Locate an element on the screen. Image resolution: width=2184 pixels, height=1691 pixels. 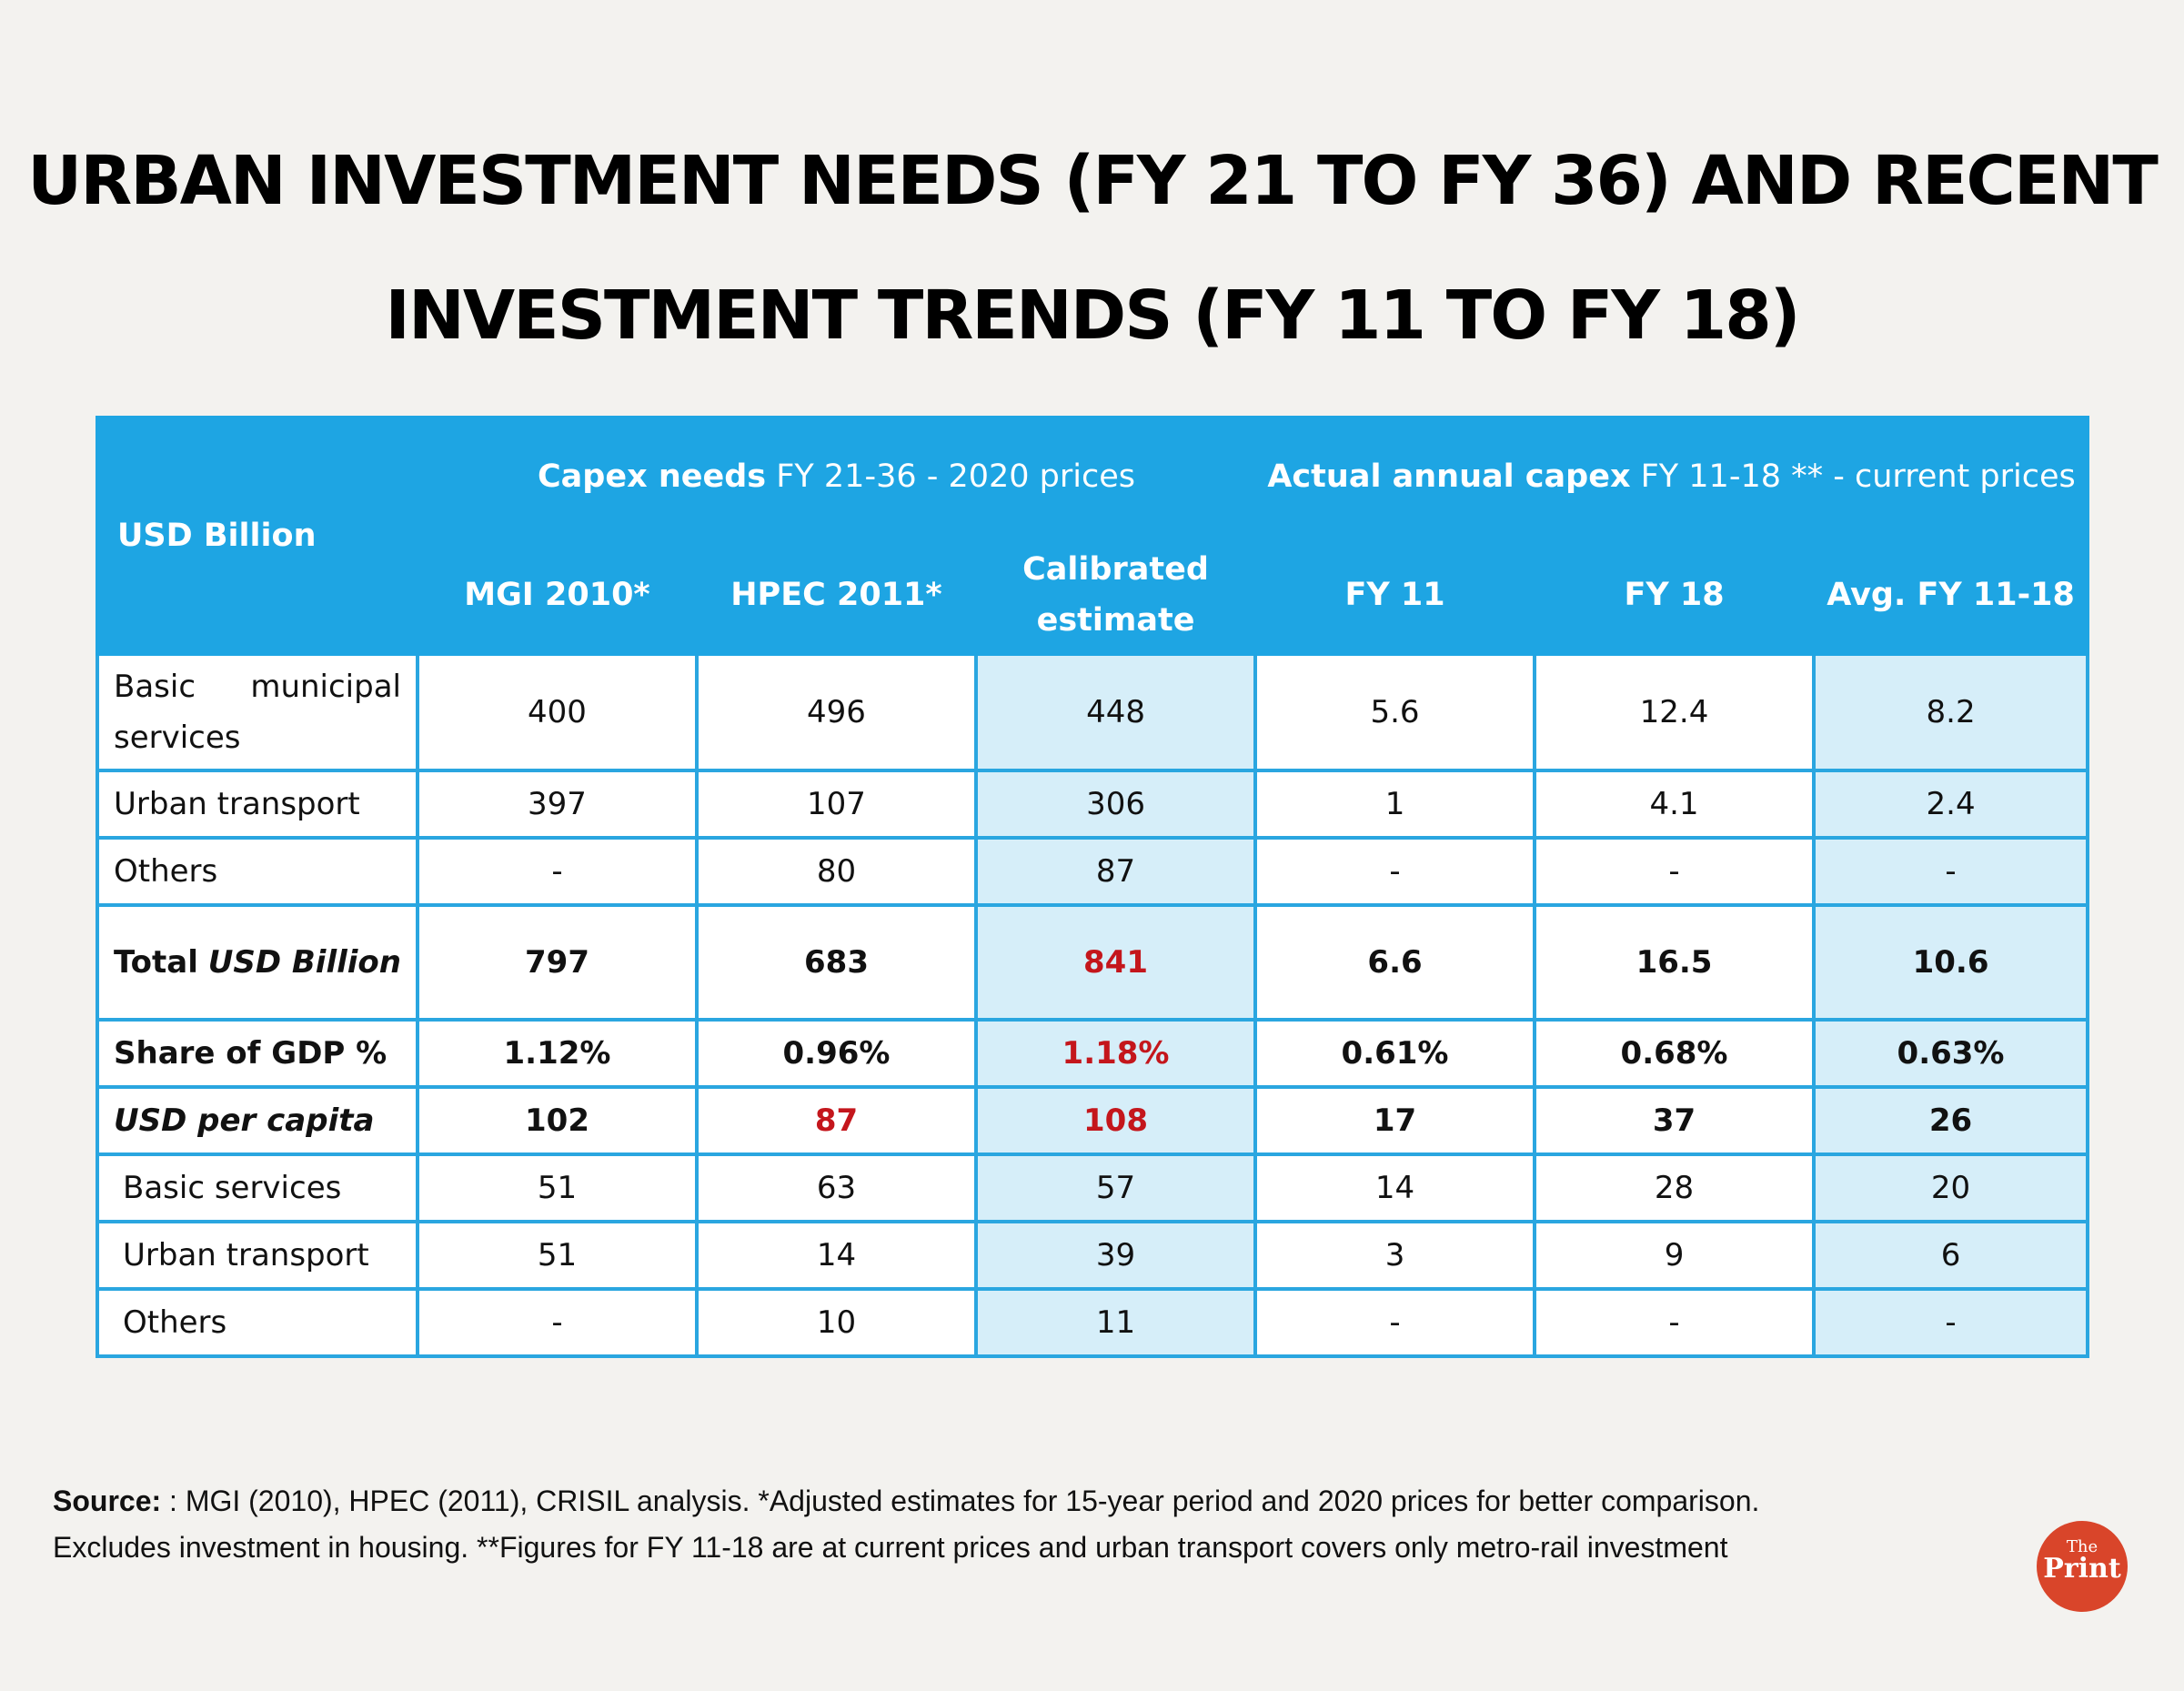
table-row-others: Others - 80 87 - - - is located at coordinates (1093, 871).